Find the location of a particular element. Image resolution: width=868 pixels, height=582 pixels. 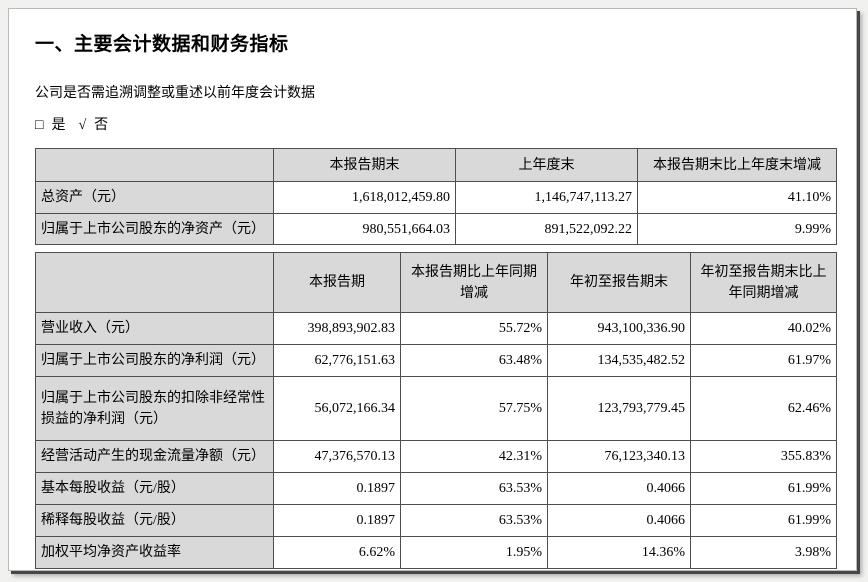

table-header-row: 本报告期末 上年度末 本报告期末比上年度末增减 is located at coordinates (436, 165).